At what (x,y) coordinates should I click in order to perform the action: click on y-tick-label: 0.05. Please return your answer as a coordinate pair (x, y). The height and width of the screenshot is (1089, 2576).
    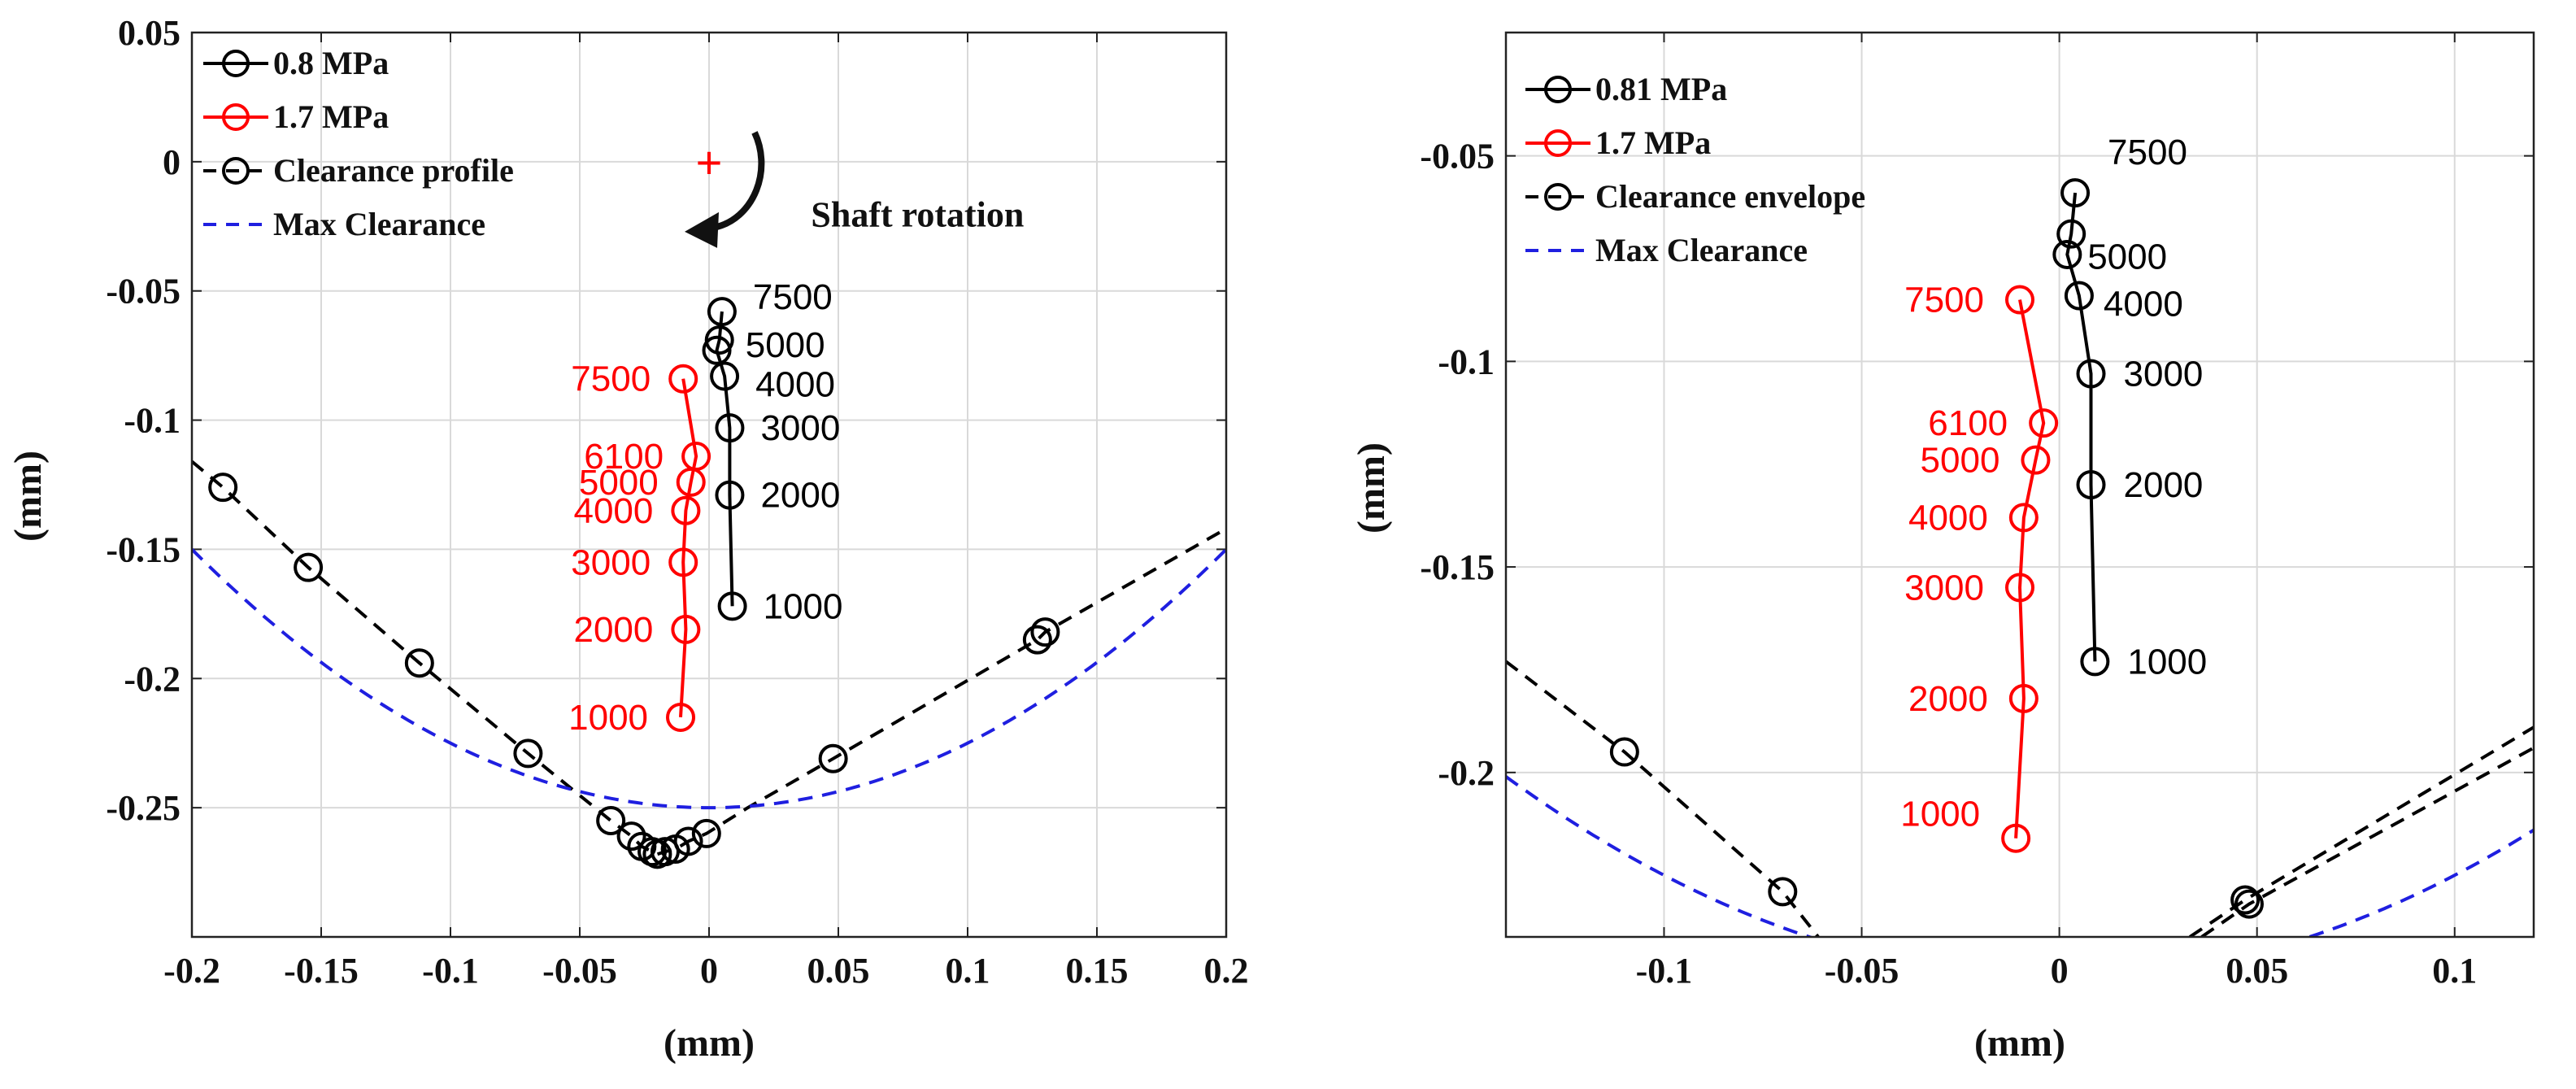
    Looking at the image, I should click on (149, 33).